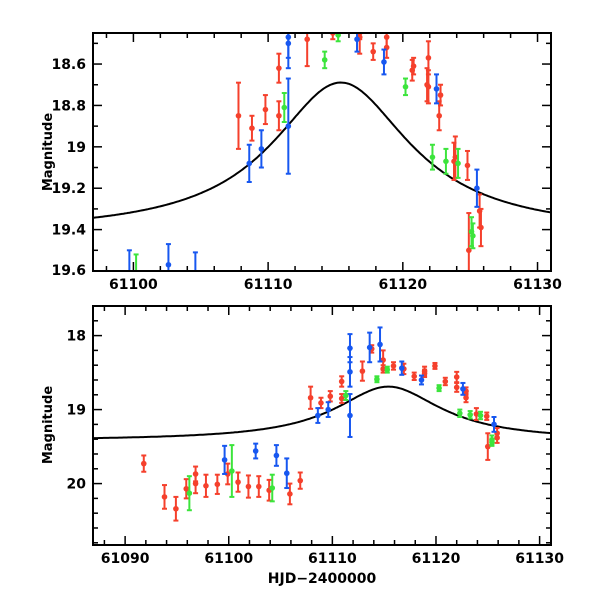 The image size is (600, 605). I want to click on y-tick-label: 18, so click(76, 337).